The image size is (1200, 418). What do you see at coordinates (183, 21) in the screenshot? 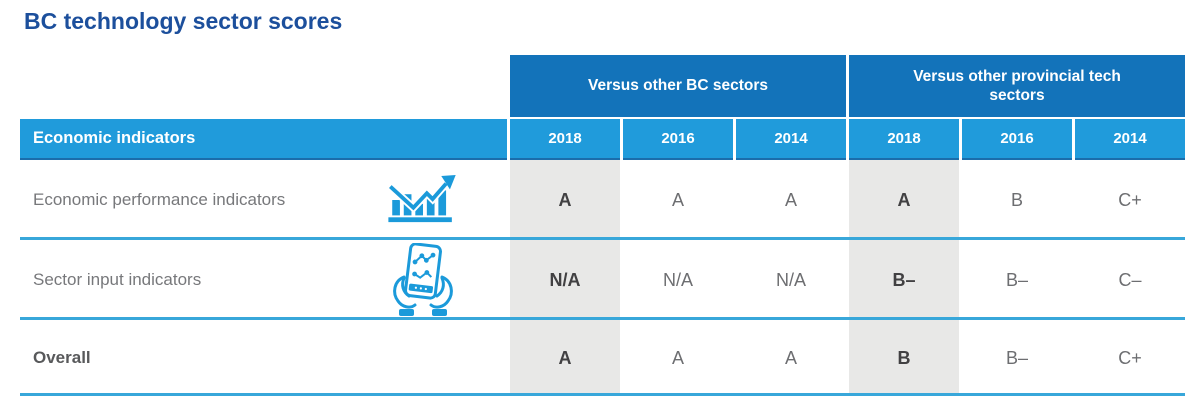
I see `page-title: BC technology sector scores` at bounding box center [183, 21].